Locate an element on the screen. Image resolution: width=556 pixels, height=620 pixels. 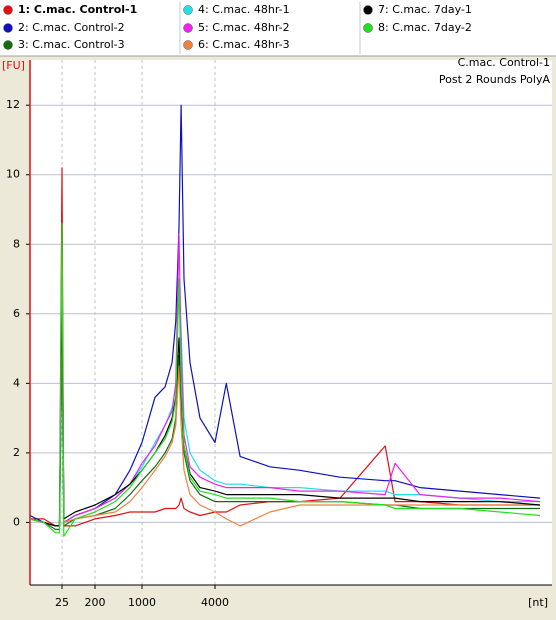
legend-label: 8: C.mac. 7day-2 is located at coordinates (425, 27).